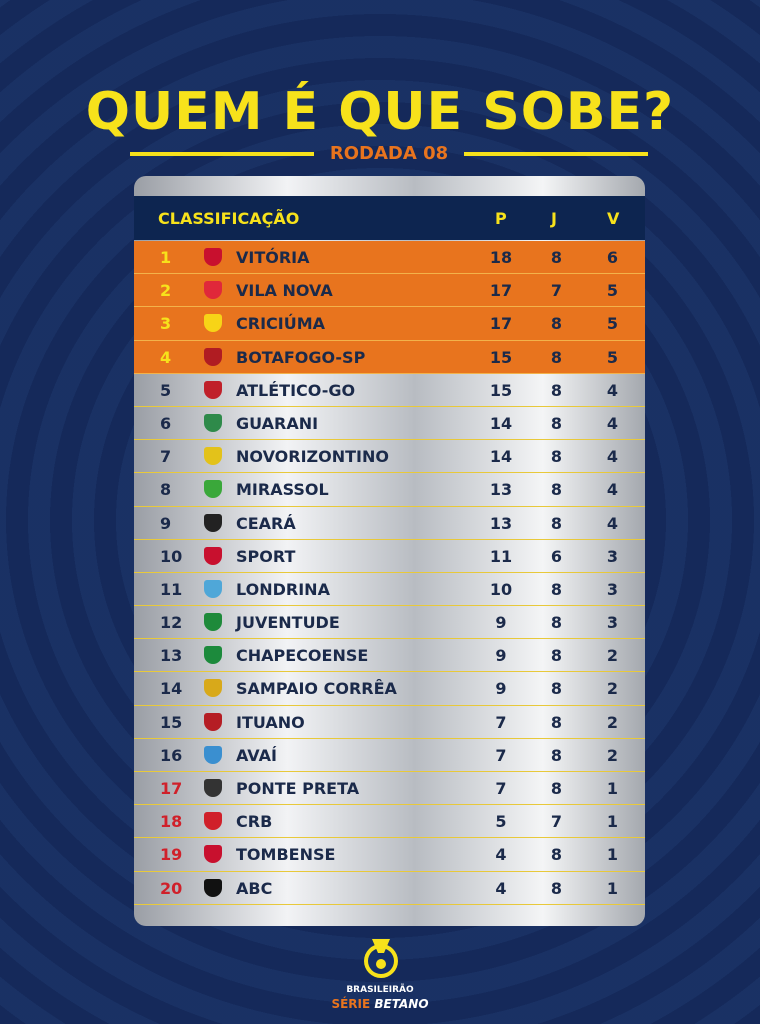 Image resolution: width=760 pixels, height=1024 pixels. What do you see at coordinates (282, 490) in the screenshot?
I see `team-name: MIRASSOL` at bounding box center [282, 490].